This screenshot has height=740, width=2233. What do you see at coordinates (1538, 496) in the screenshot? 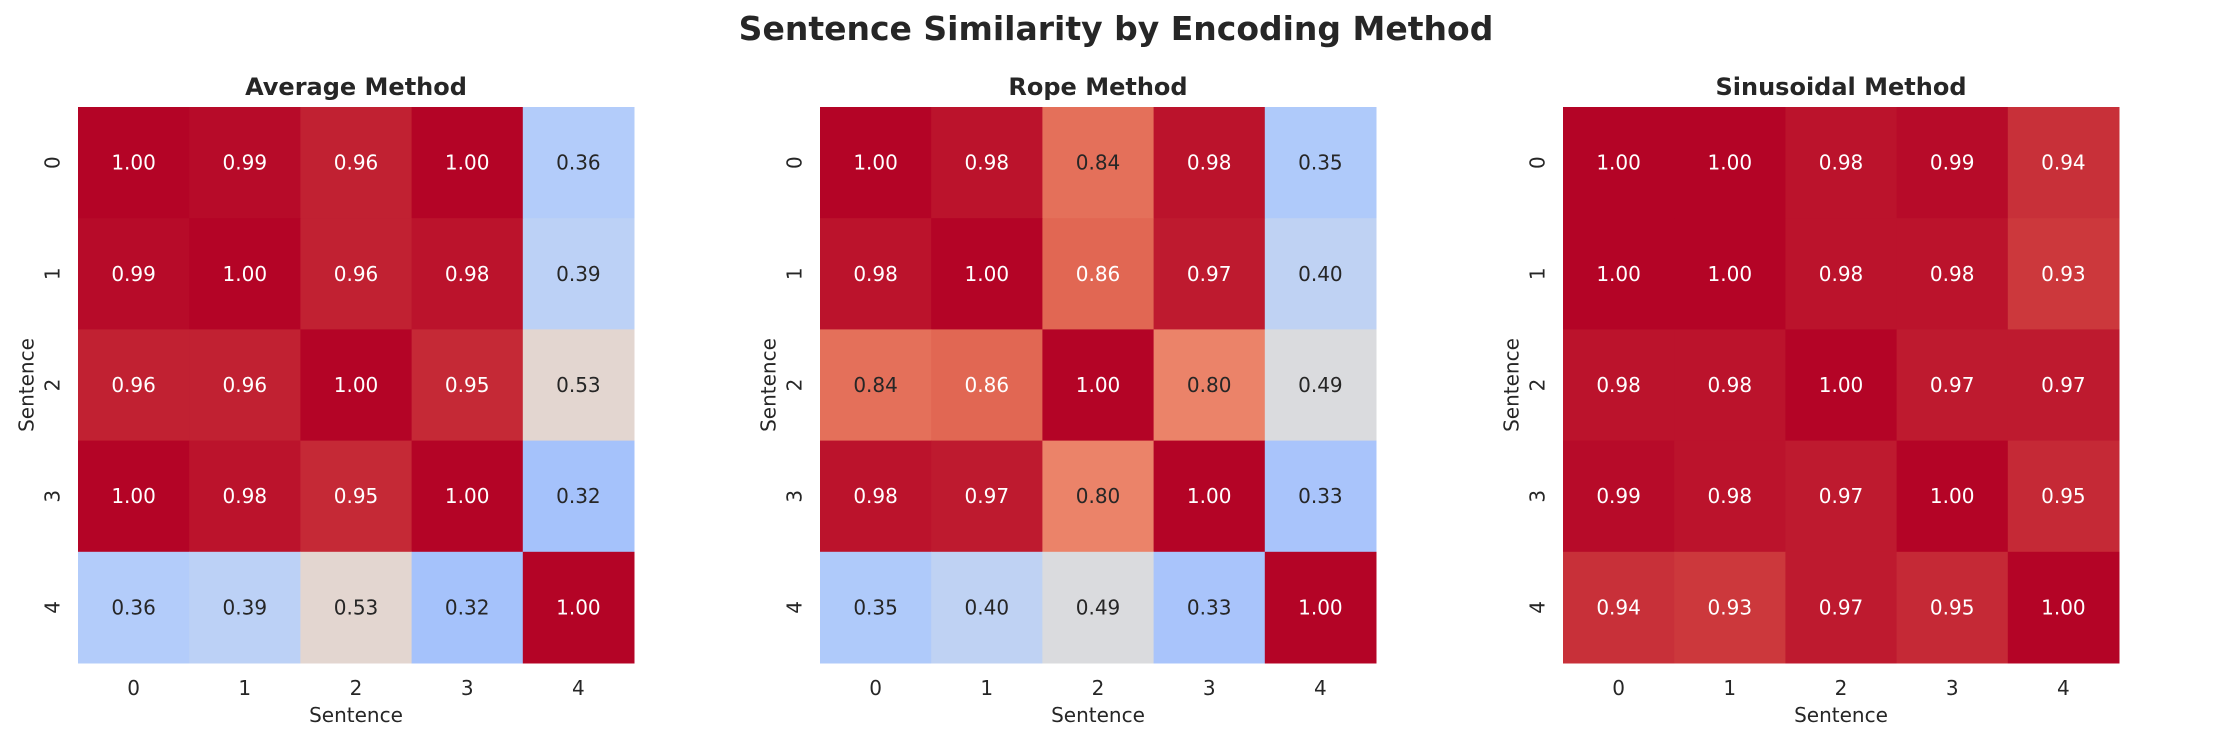
I see `y-tick-label: 3` at bounding box center [1538, 496].